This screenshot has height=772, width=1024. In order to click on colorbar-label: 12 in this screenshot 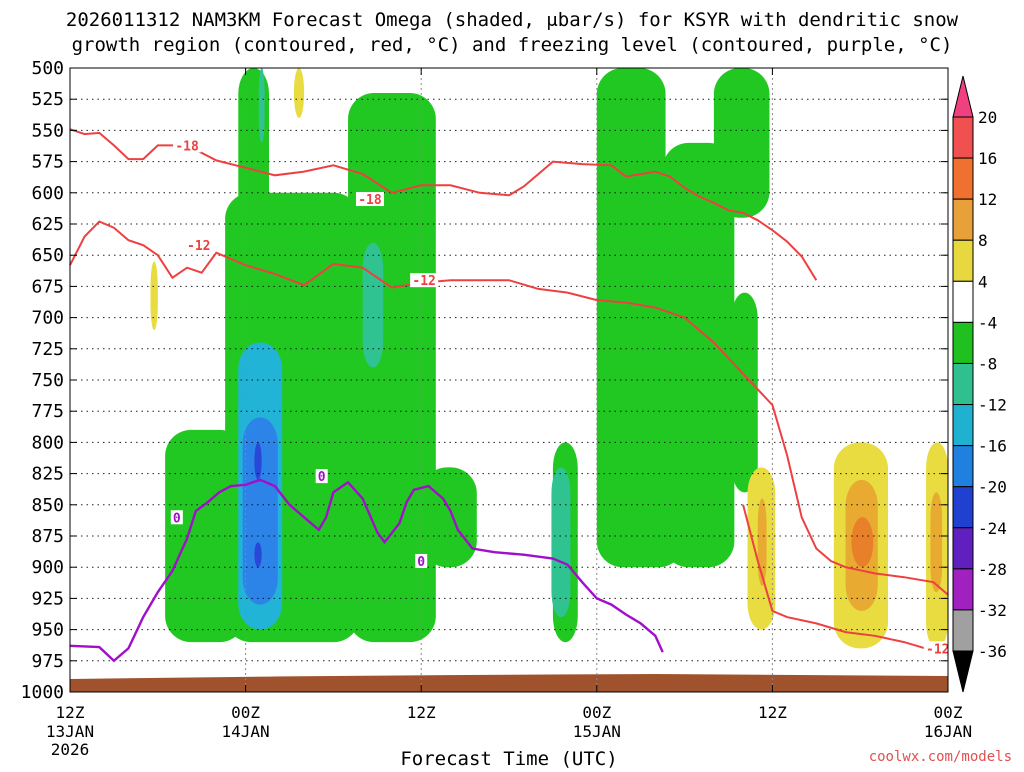, I will do `click(987, 199)`.